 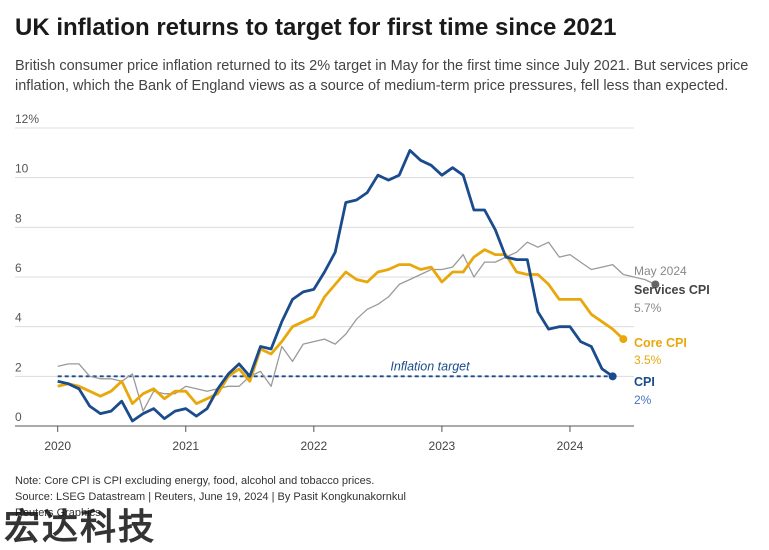 What do you see at coordinates (18, 318) in the screenshot?
I see `y-tick-label: 4` at bounding box center [18, 318].